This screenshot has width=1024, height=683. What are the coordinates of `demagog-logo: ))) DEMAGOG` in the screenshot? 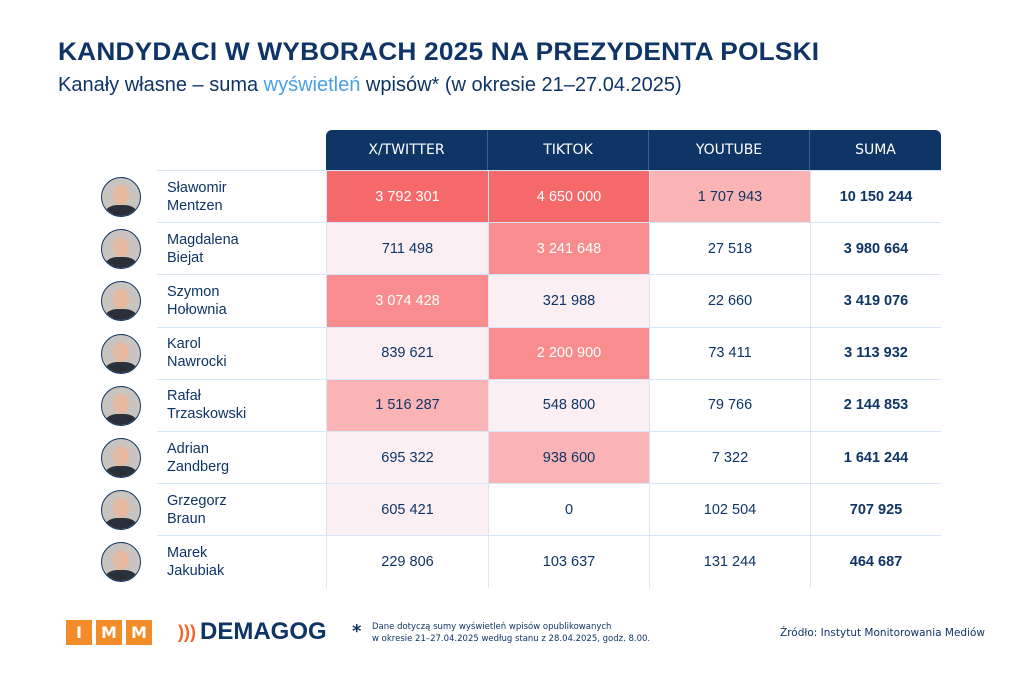 It's located at (252, 632).